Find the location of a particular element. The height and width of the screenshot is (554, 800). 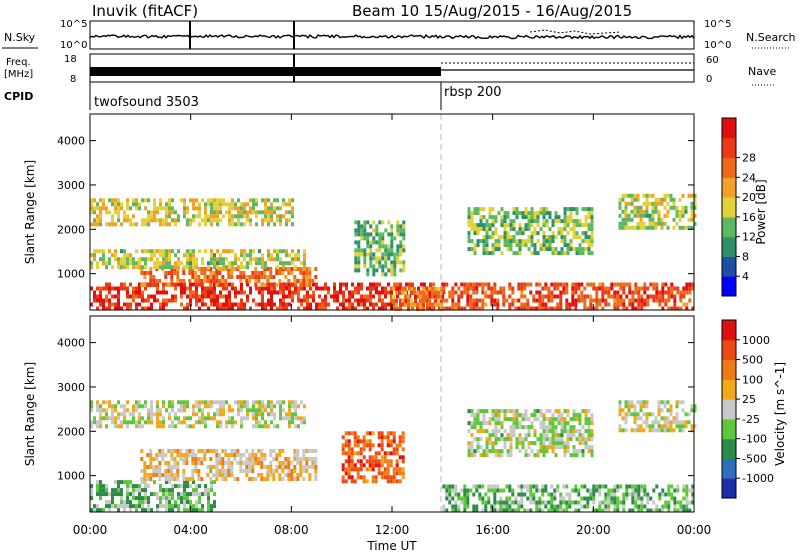

colorbar-tick-label: 20 is located at coordinates (749, 197).